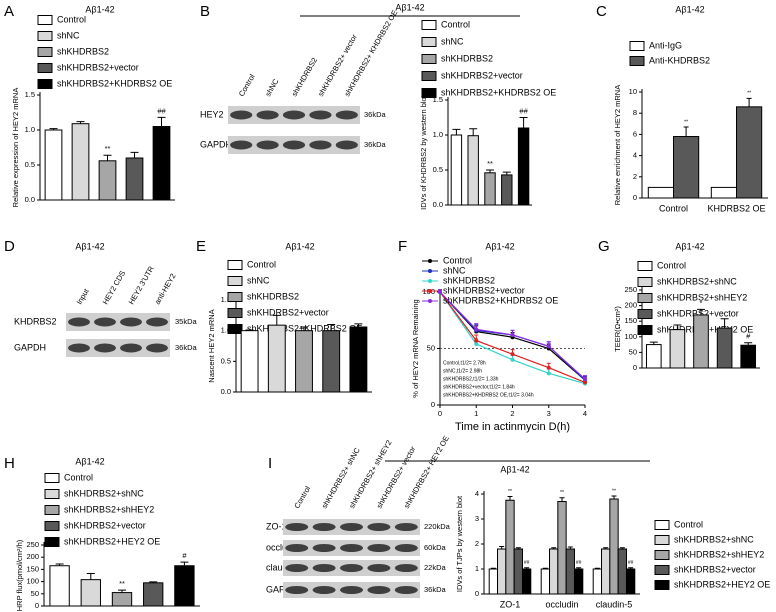  Describe the element at coordinates (118, 348) in the screenshot. I see `blot-background` at that location.